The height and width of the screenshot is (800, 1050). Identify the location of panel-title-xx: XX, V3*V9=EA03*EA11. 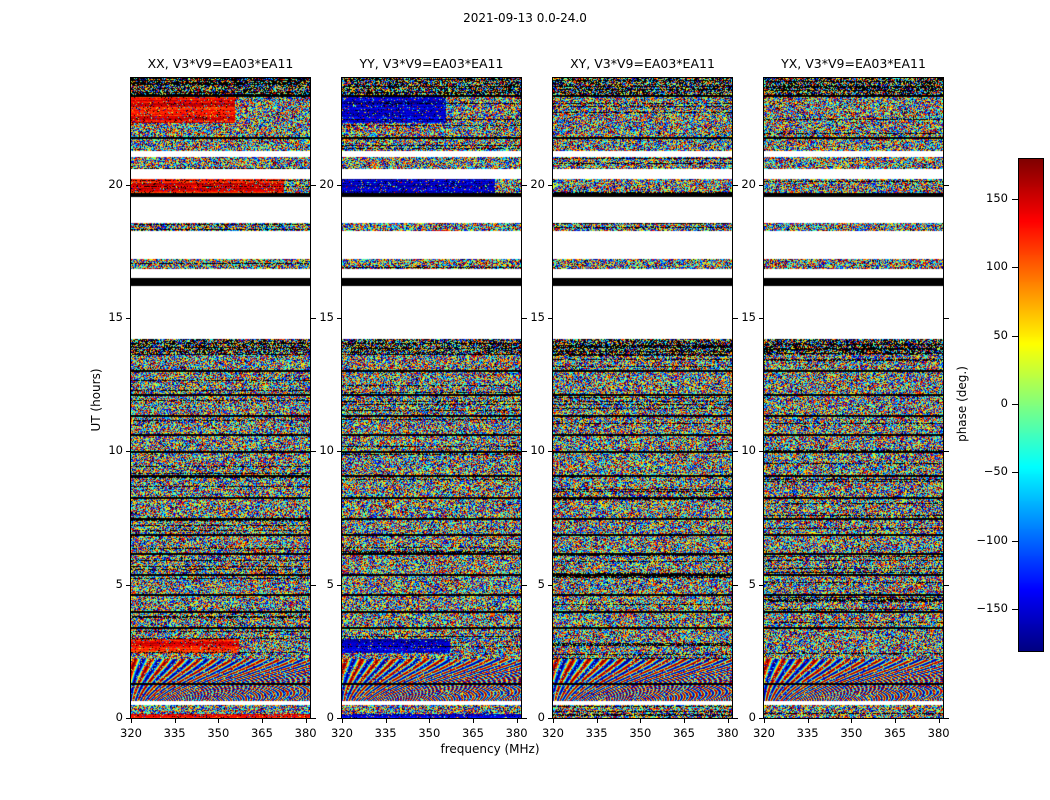
(220, 63).